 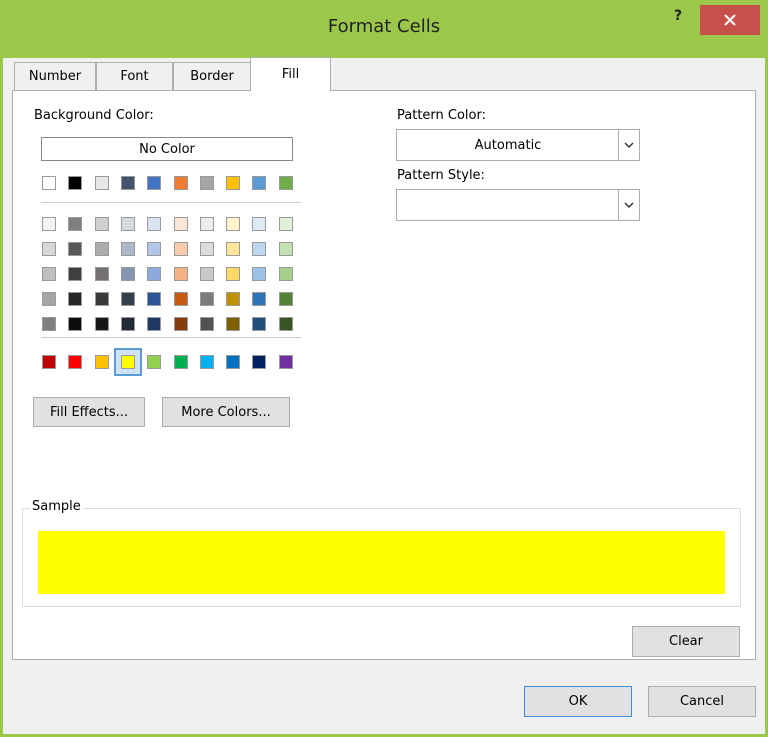 I want to click on close-button, so click(x=730, y=20).